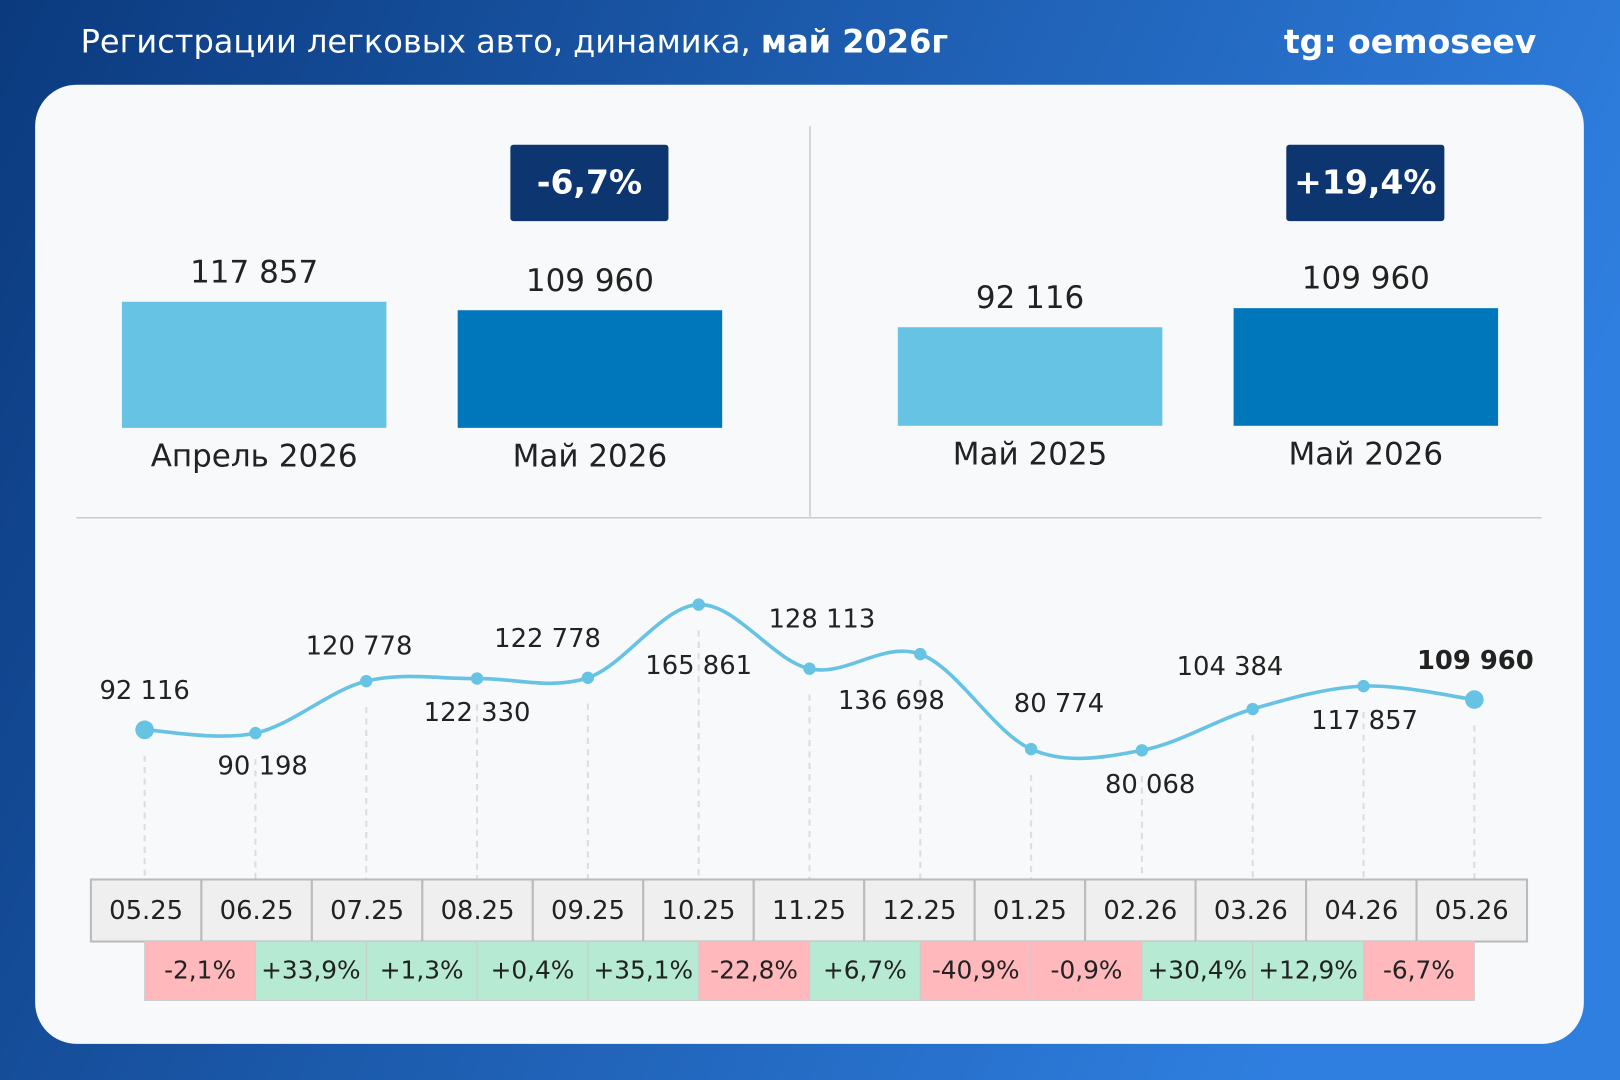  I want to click on month-label: 07.25, so click(367, 911).